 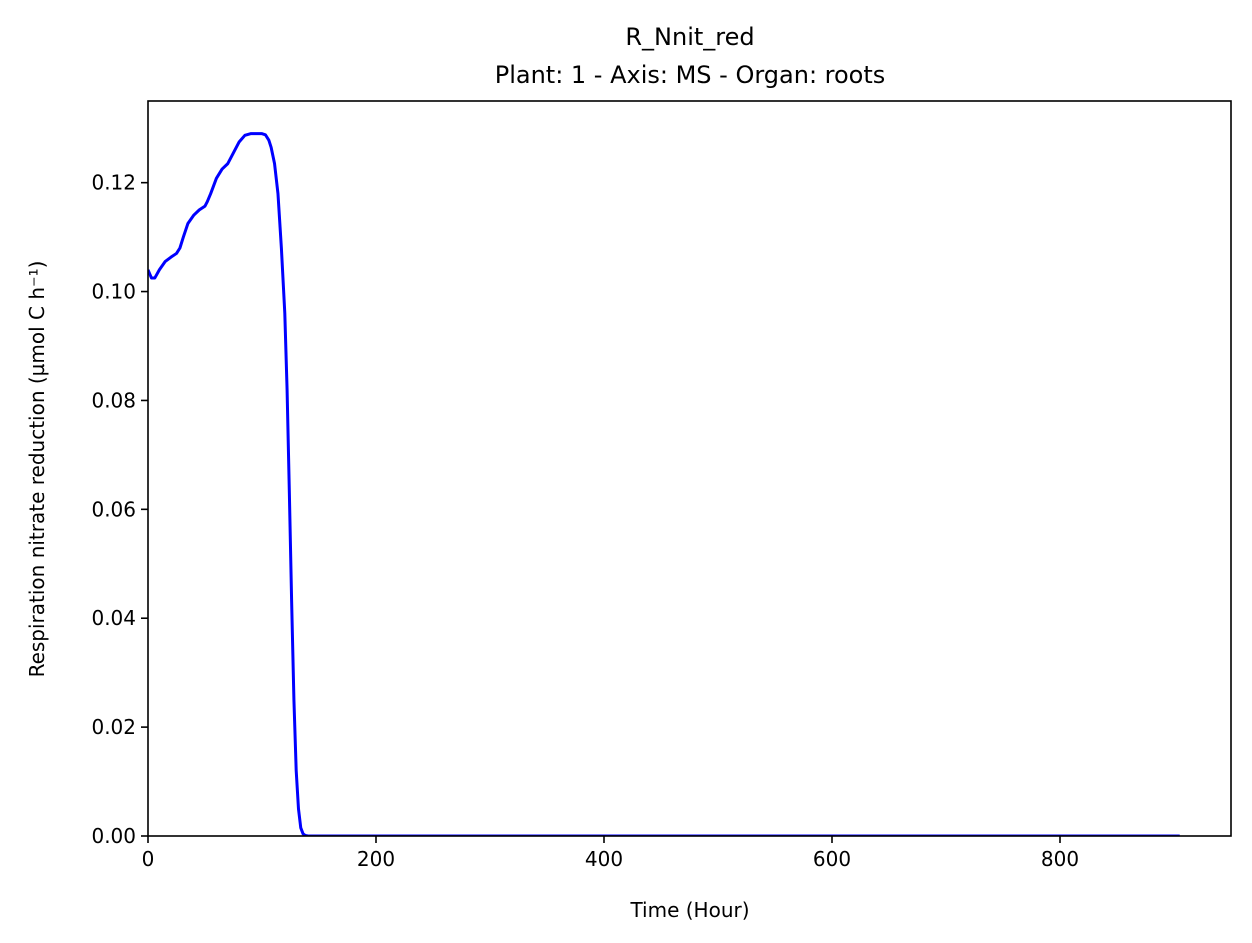 I want to click on y-tick-label: 0.08, so click(x=113, y=400).